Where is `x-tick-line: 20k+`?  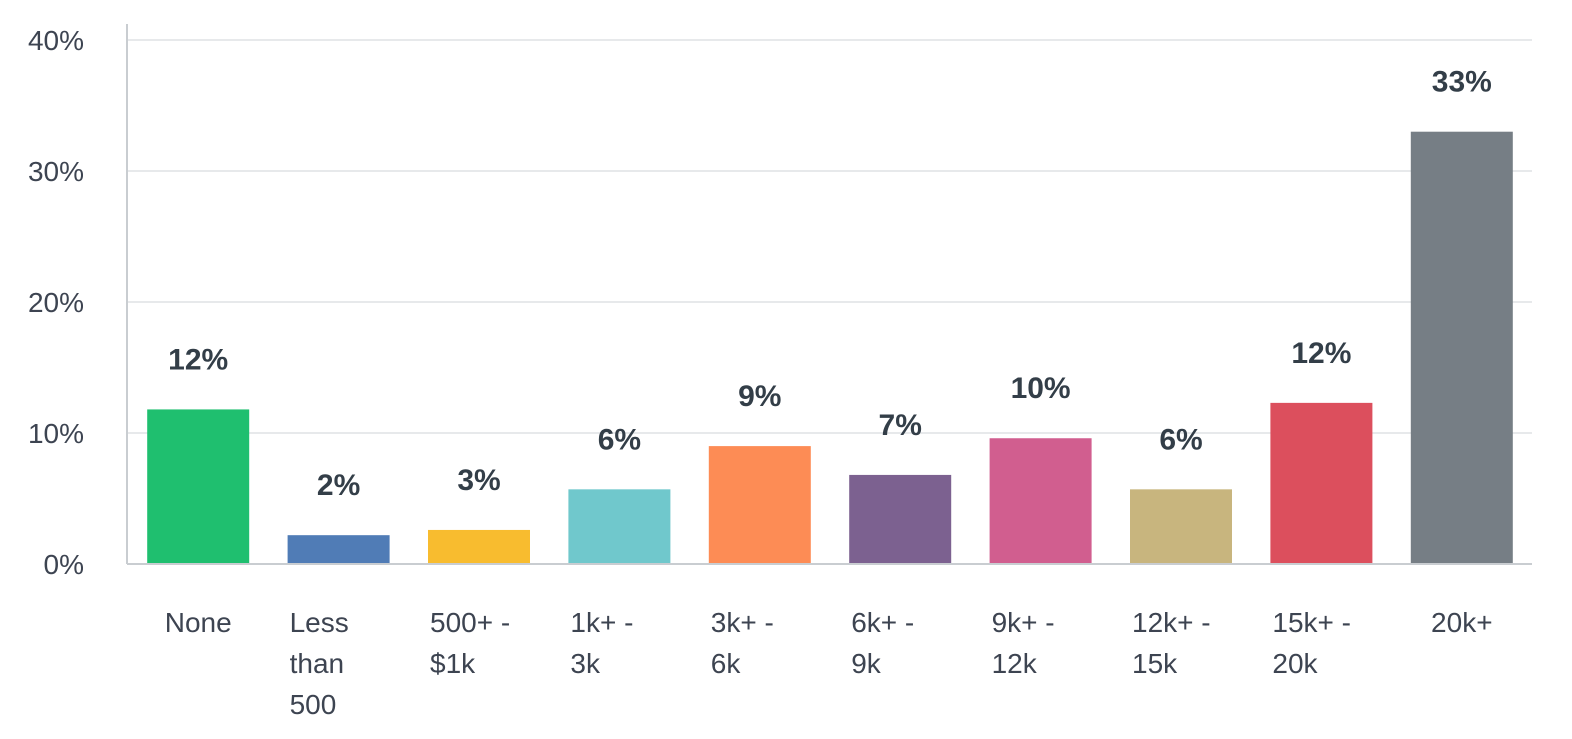 x-tick-line: 20k+ is located at coordinates (1462, 622).